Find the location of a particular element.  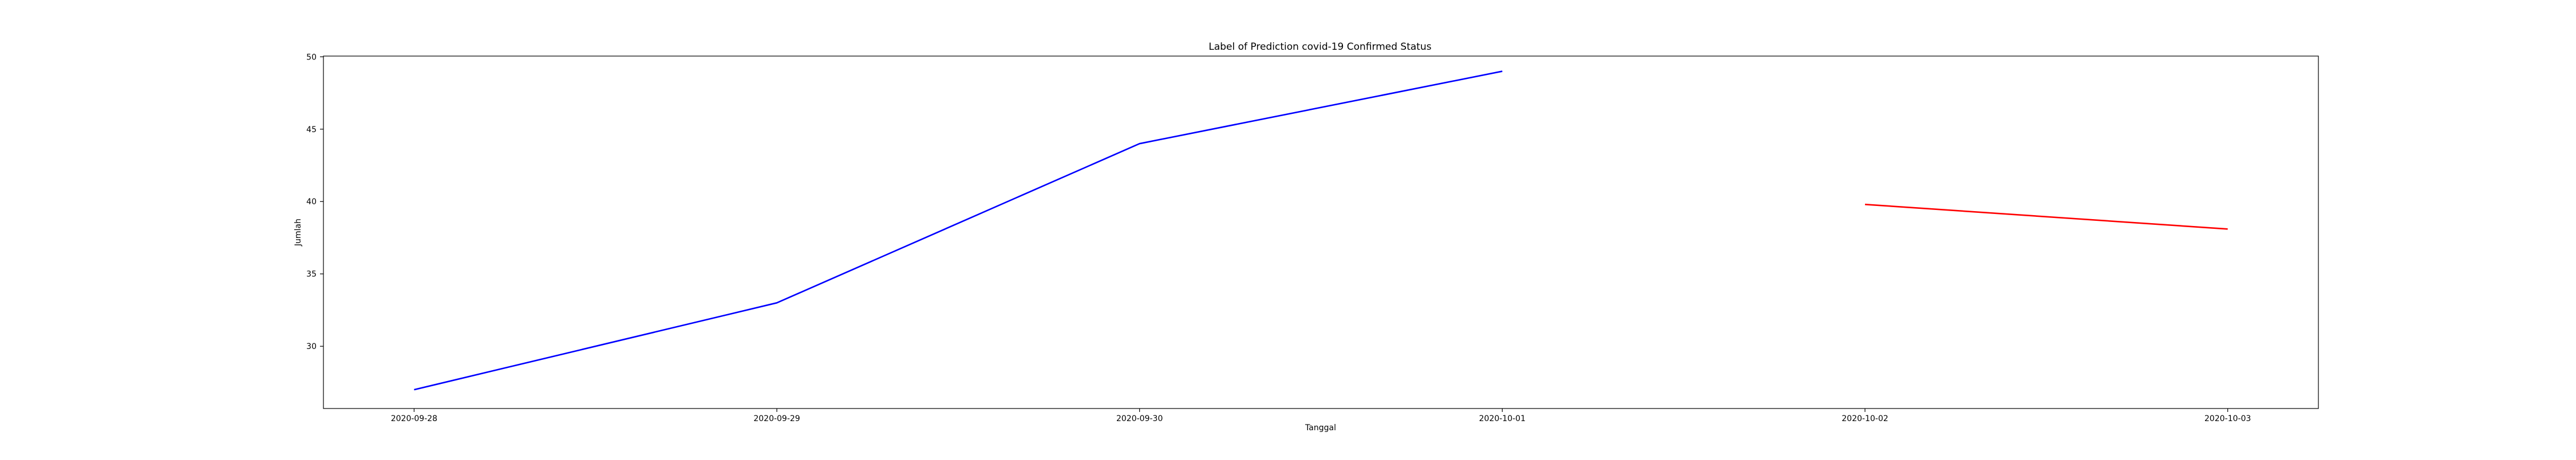

x-tick-label: 2020-10-03 is located at coordinates (2227, 418).